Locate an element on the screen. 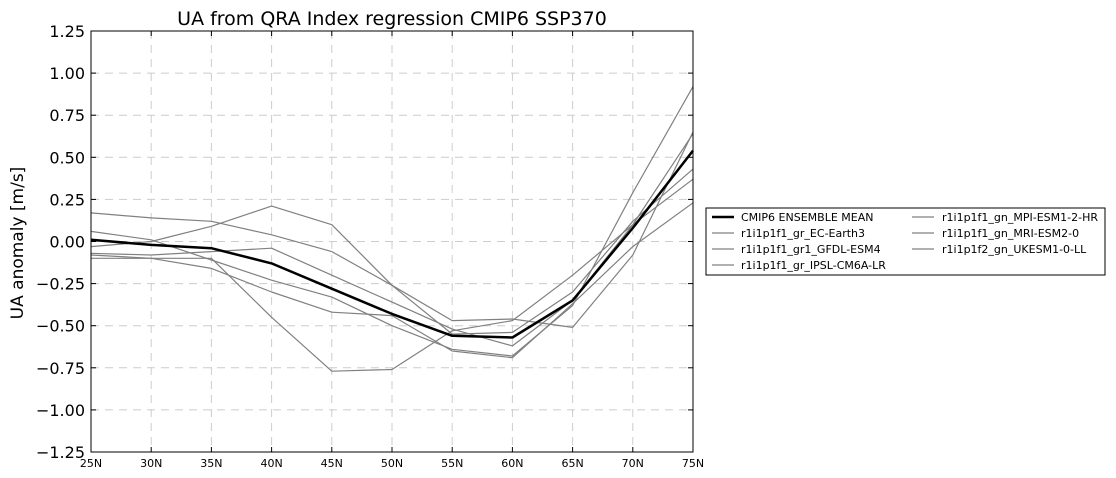  legend-label: r1i1p1f1_gn_MRI-ESM2-0 is located at coordinates (1010, 233).